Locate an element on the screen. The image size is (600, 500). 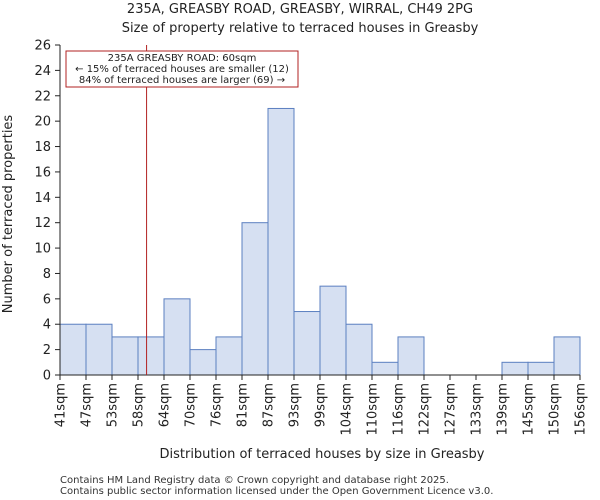
x-tick-label: 104sqm is located at coordinates (347, 409).